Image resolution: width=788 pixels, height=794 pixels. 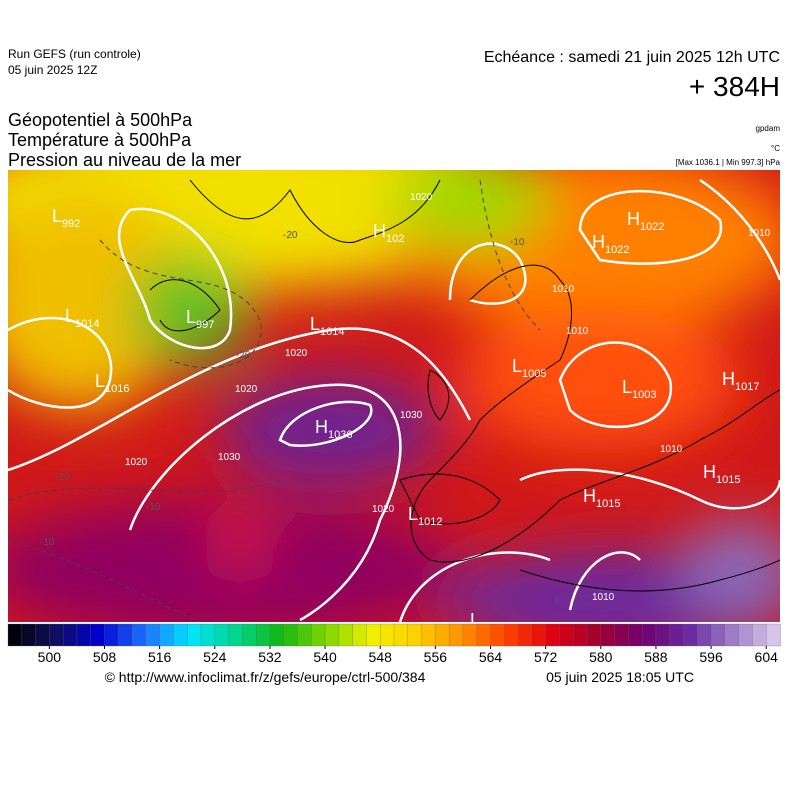 I want to click on center-value: 992, so click(x=71, y=224).